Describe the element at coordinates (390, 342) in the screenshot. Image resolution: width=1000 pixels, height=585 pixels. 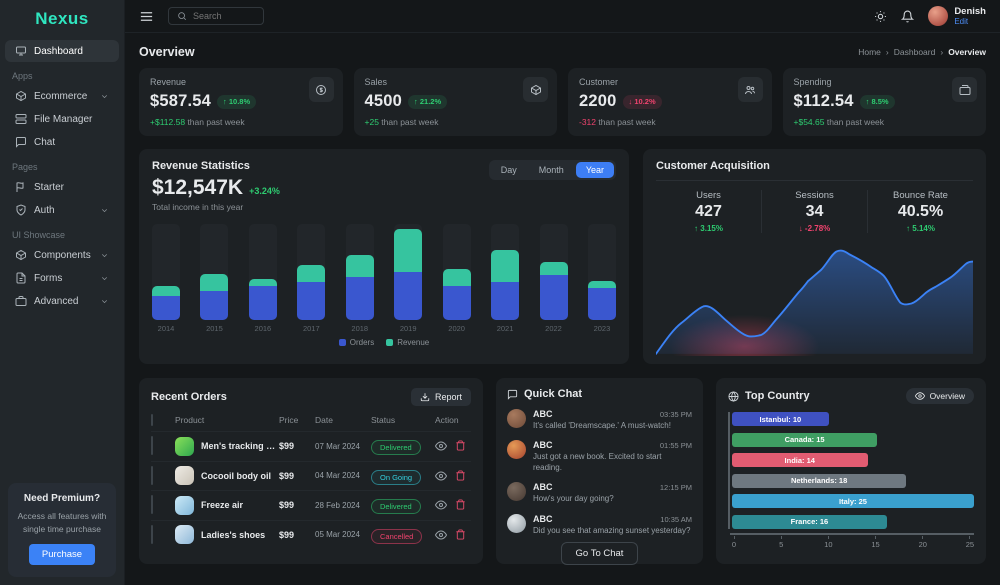
I see `revenue-swatch` at that location.